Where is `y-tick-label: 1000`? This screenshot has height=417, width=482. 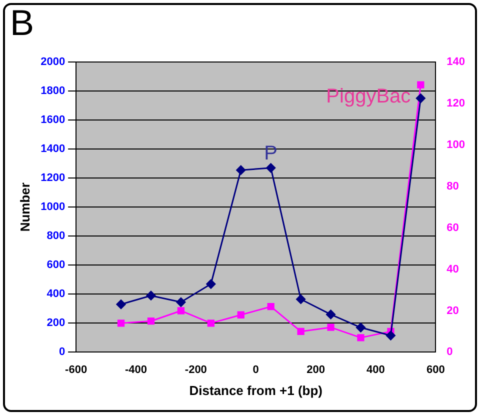 y-tick-label: 1000 is located at coordinates (53, 207).